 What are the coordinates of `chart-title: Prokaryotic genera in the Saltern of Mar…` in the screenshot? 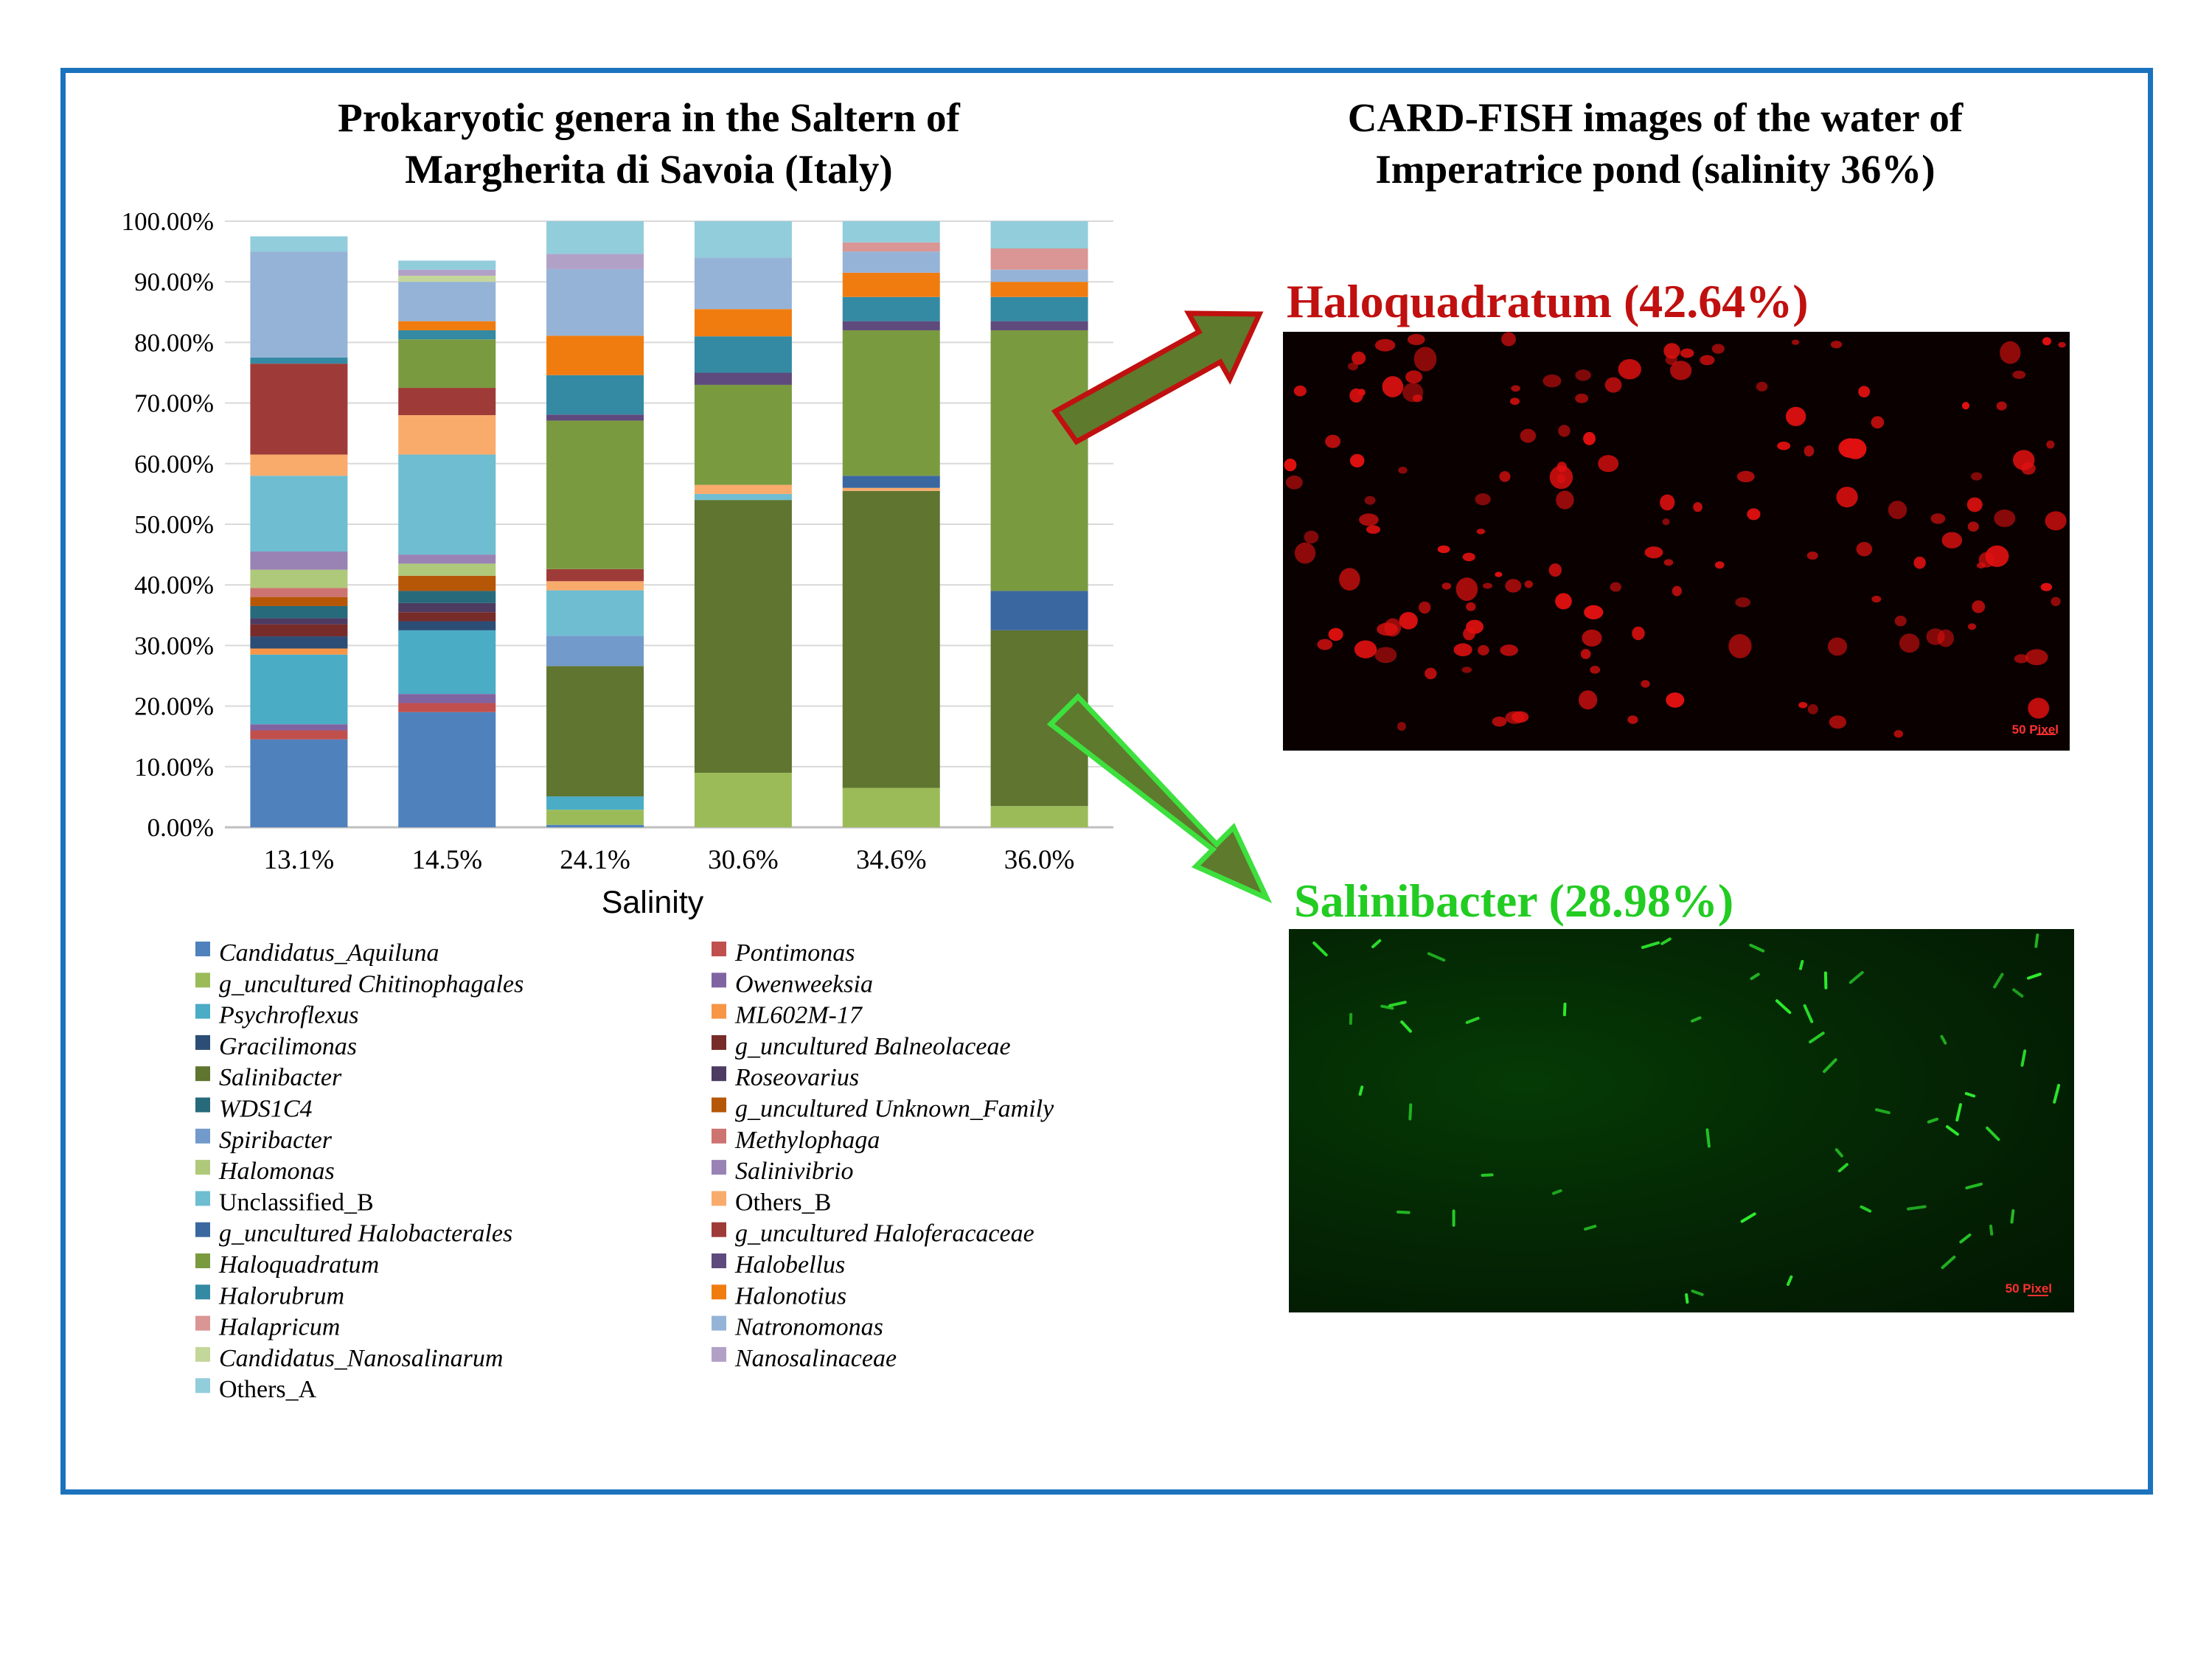 It's located at (649, 143).